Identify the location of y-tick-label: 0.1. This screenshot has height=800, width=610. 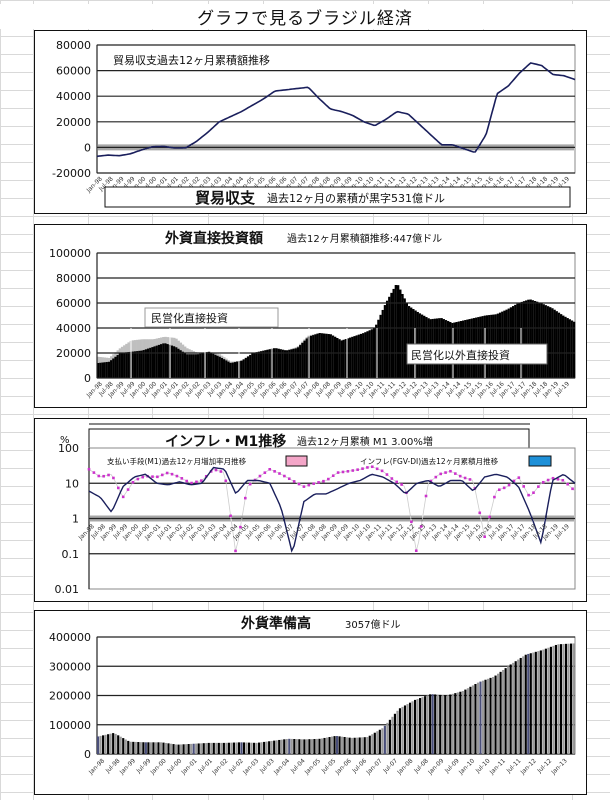
(71, 554).